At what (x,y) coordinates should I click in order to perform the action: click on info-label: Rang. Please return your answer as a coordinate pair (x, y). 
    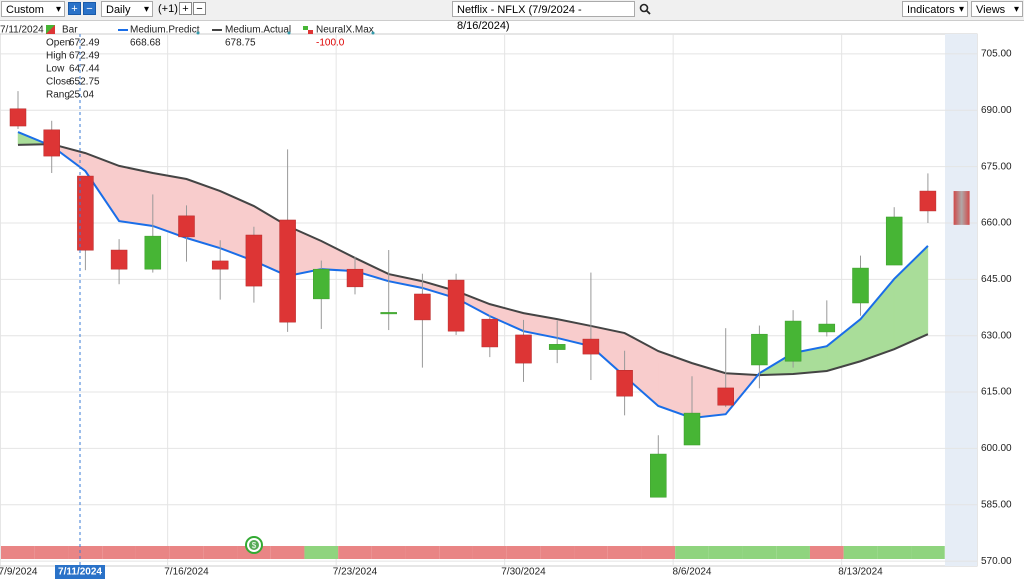
    Looking at the image, I should click on (58, 95).